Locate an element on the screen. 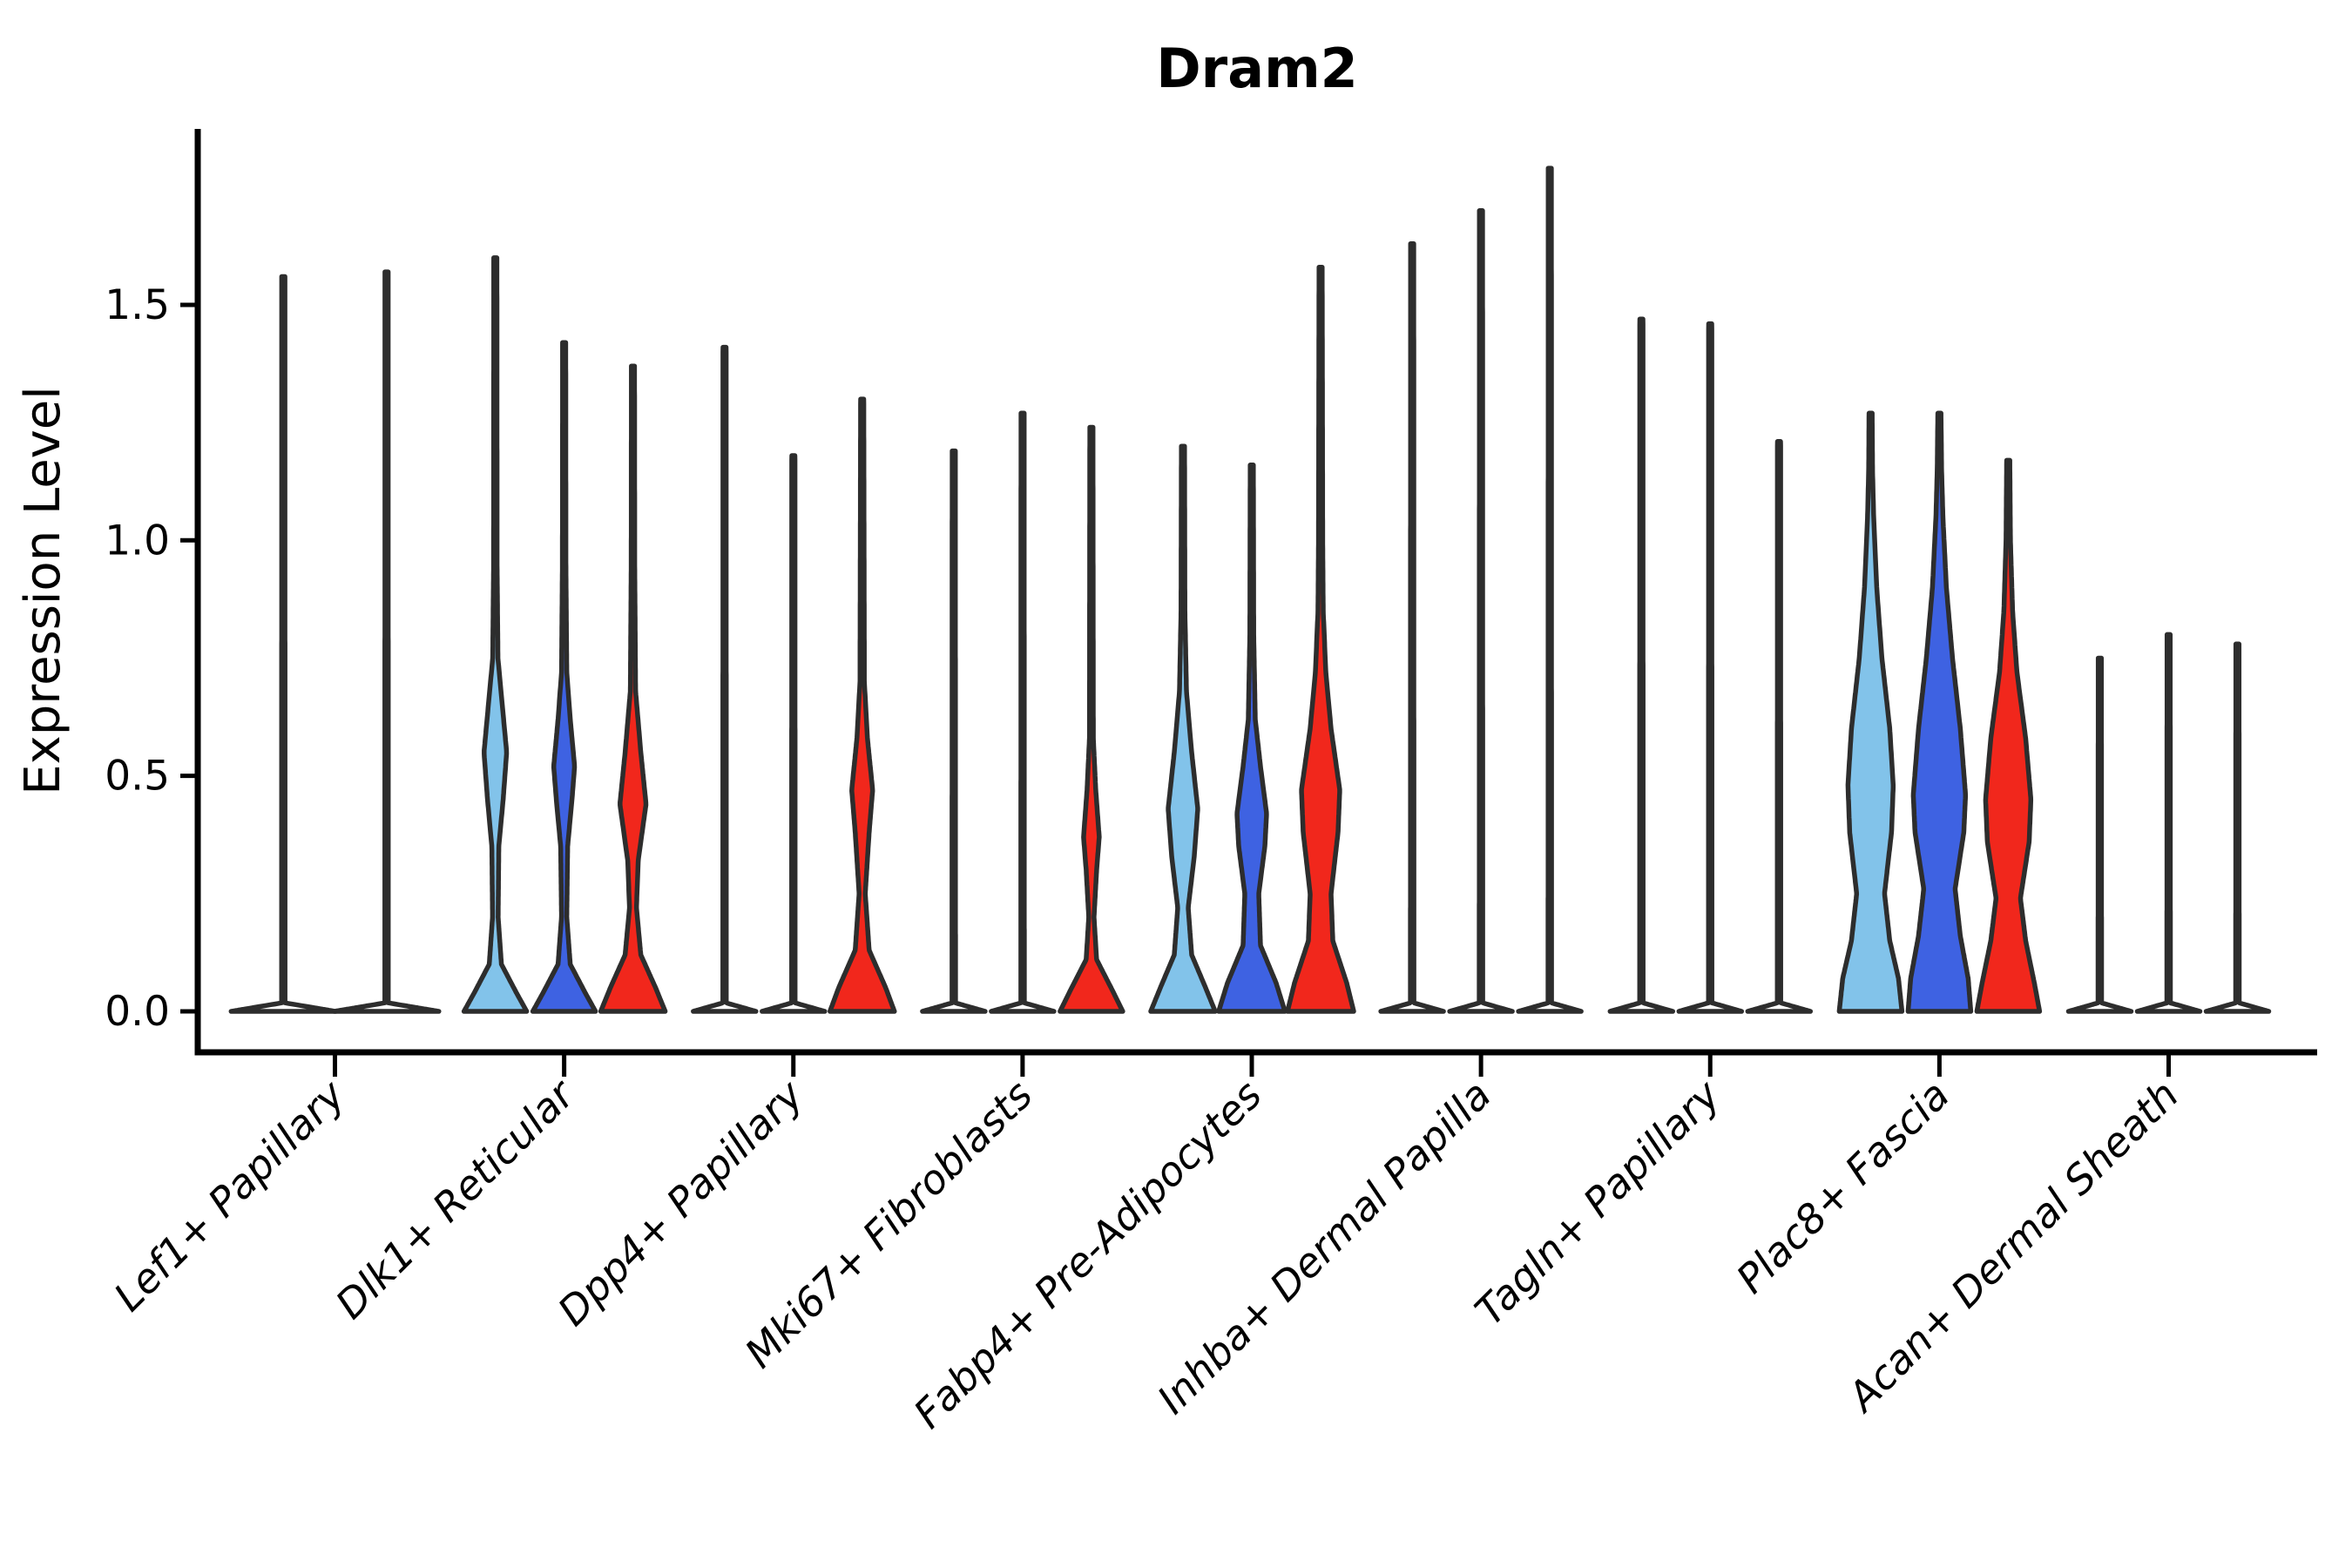 This screenshot has height=1568, width=2352. x-tick-label: Lef1+ Papillary is located at coordinates (230, 1195).